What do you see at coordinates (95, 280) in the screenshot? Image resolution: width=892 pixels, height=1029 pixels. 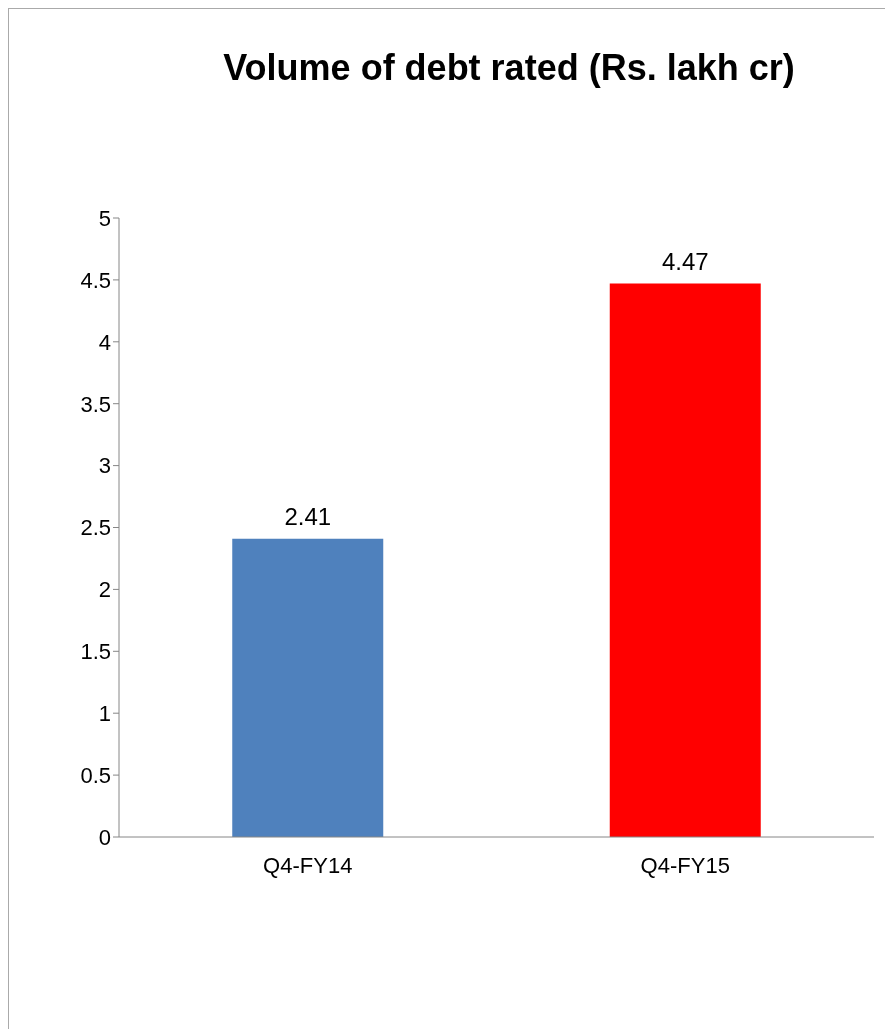 I see `y-tick-label: 4.5` at bounding box center [95, 280].